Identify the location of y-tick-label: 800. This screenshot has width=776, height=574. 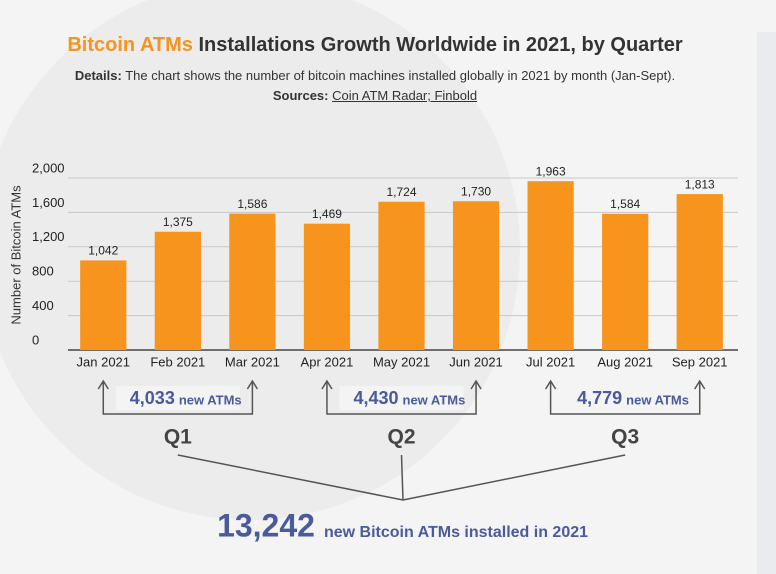
(43, 271).